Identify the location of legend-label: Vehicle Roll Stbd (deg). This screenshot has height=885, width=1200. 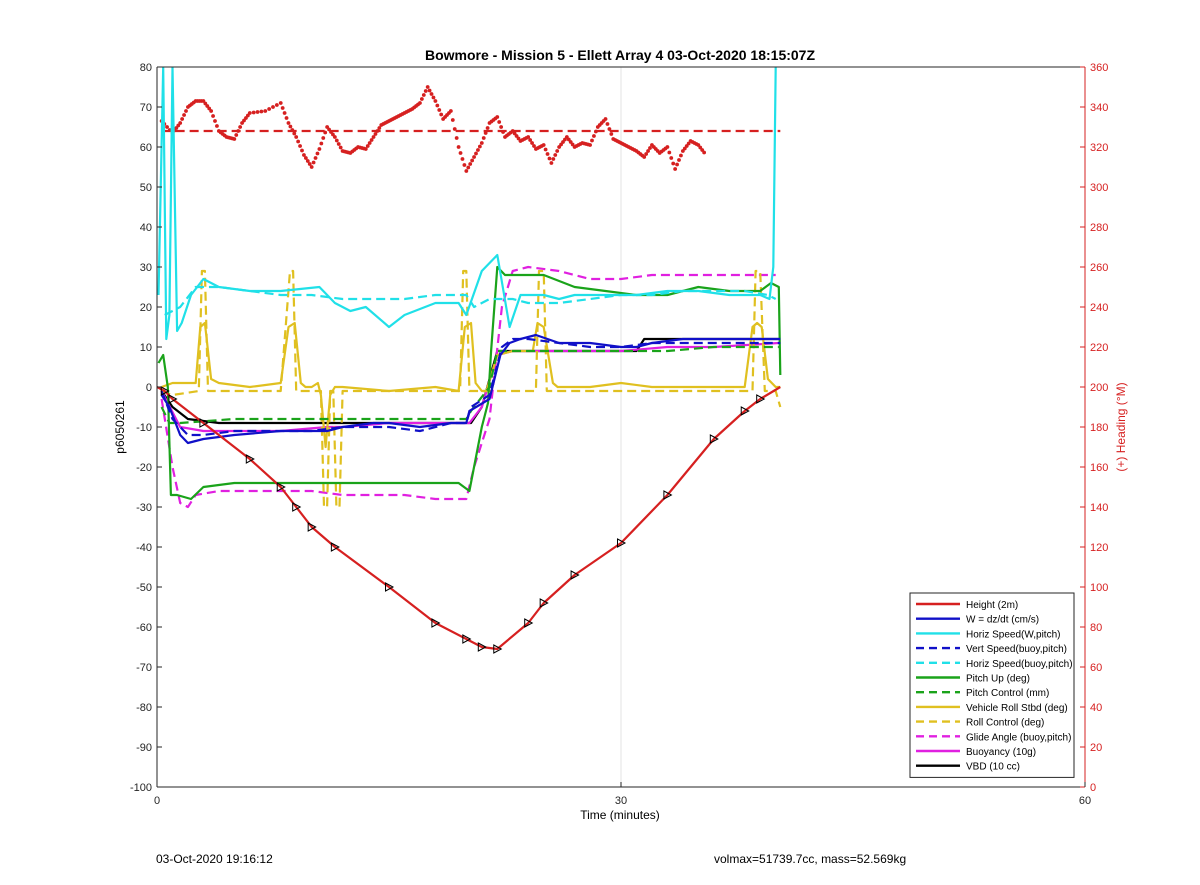
(1017, 708).